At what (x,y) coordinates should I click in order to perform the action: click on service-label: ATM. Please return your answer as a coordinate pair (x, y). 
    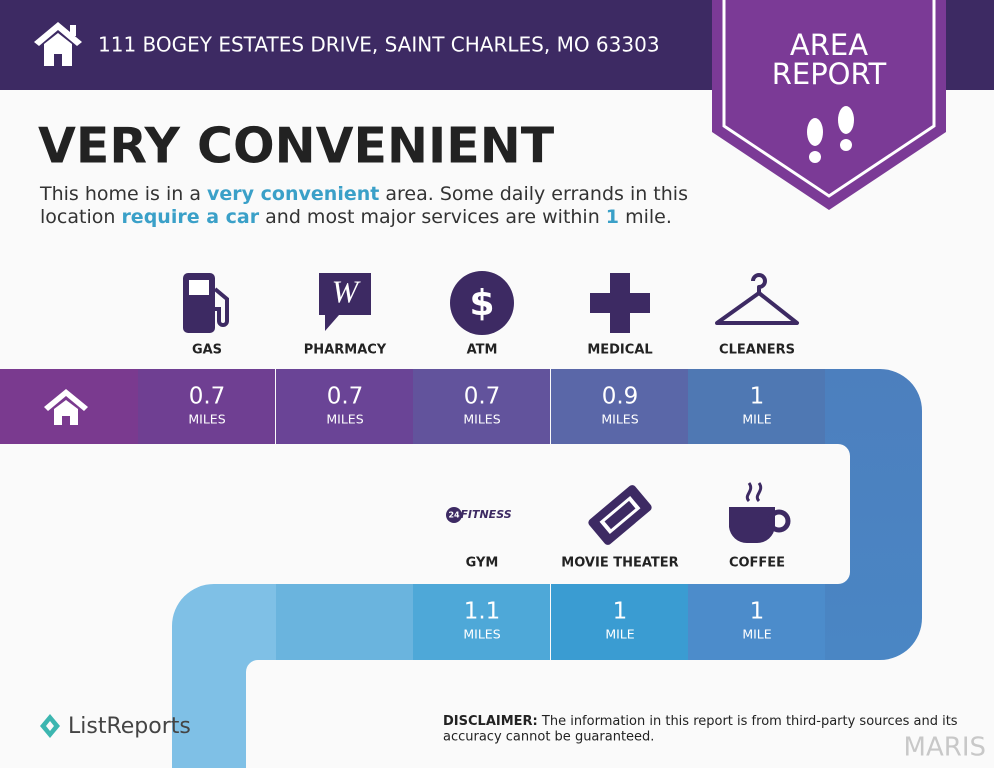
    Looking at the image, I should click on (482, 350).